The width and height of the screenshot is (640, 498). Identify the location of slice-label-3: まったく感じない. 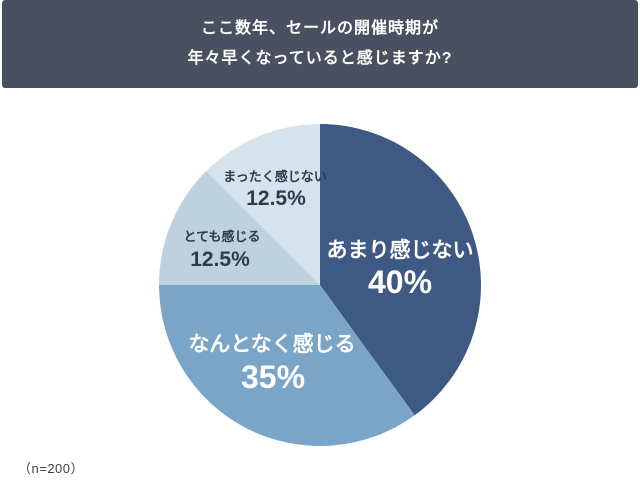
(274, 176).